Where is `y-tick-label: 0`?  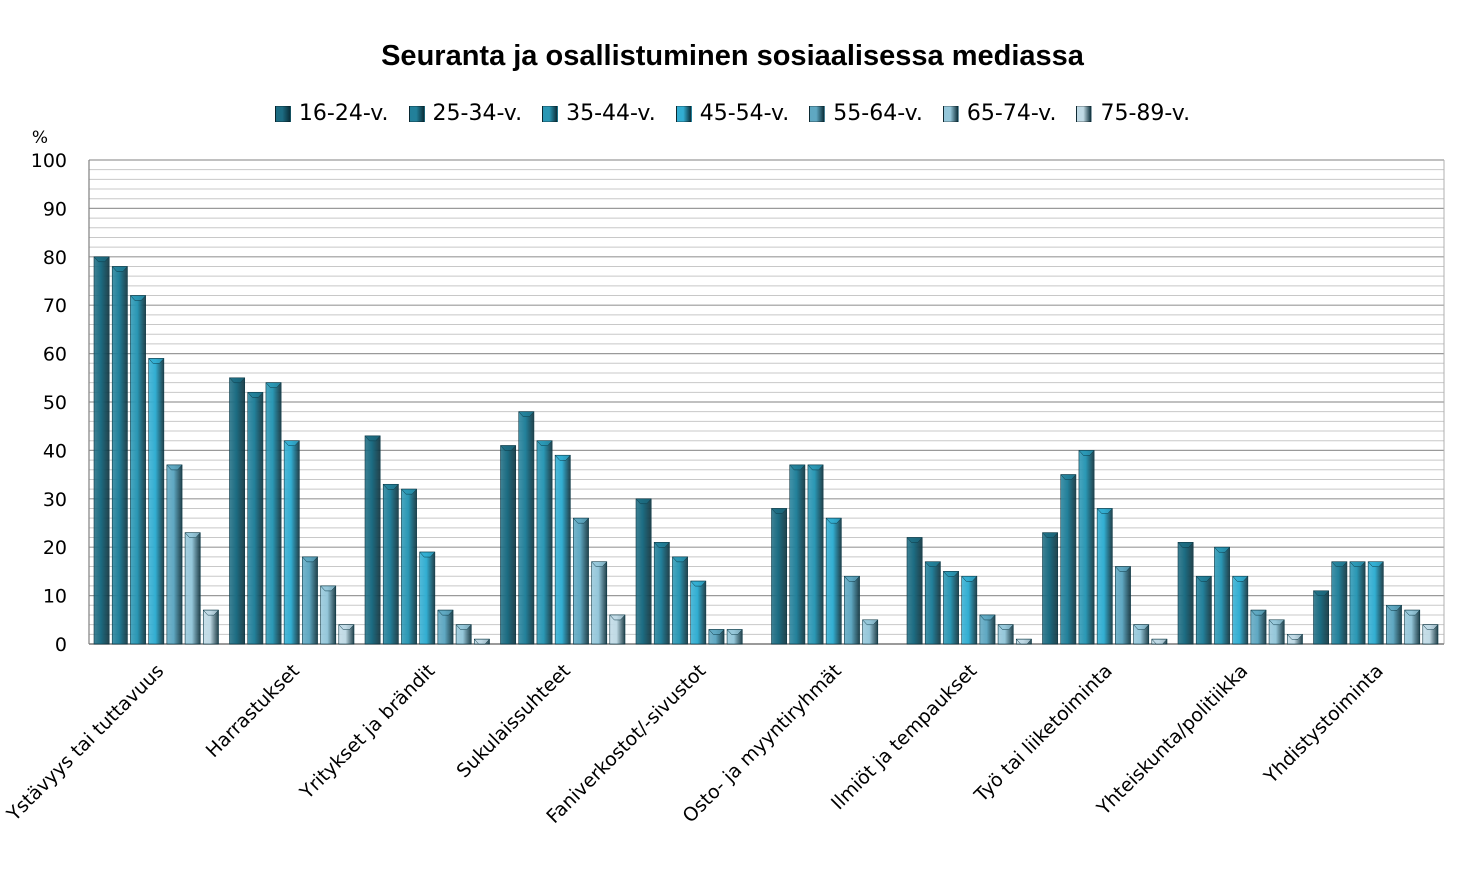
y-tick-label: 0 is located at coordinates (61, 645).